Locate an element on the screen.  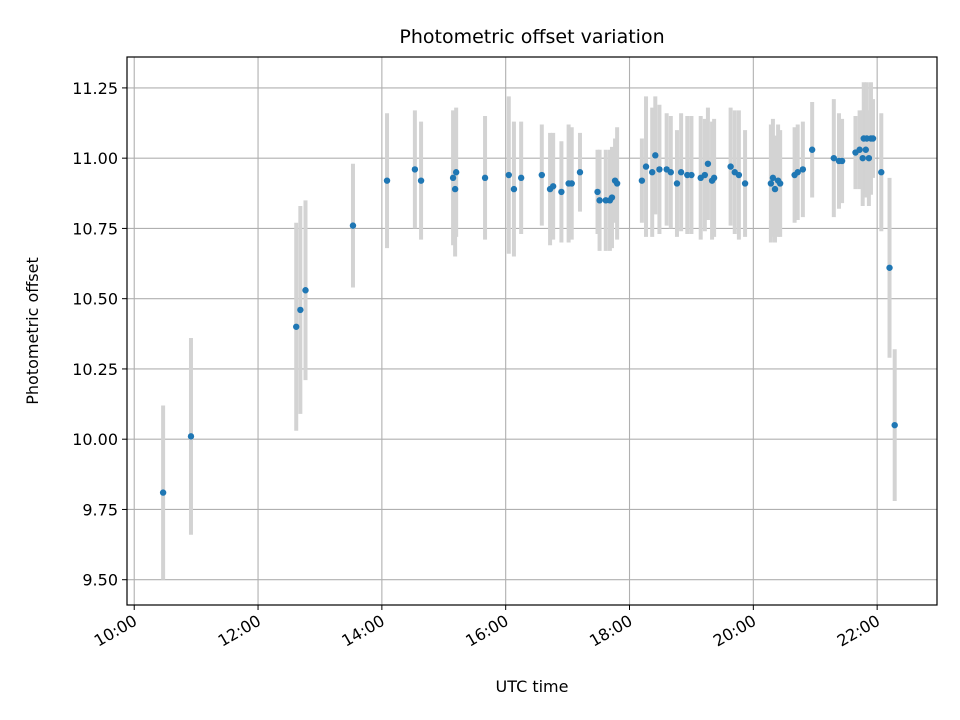
y-tick-label: 11.25 is located at coordinates (95, 88).